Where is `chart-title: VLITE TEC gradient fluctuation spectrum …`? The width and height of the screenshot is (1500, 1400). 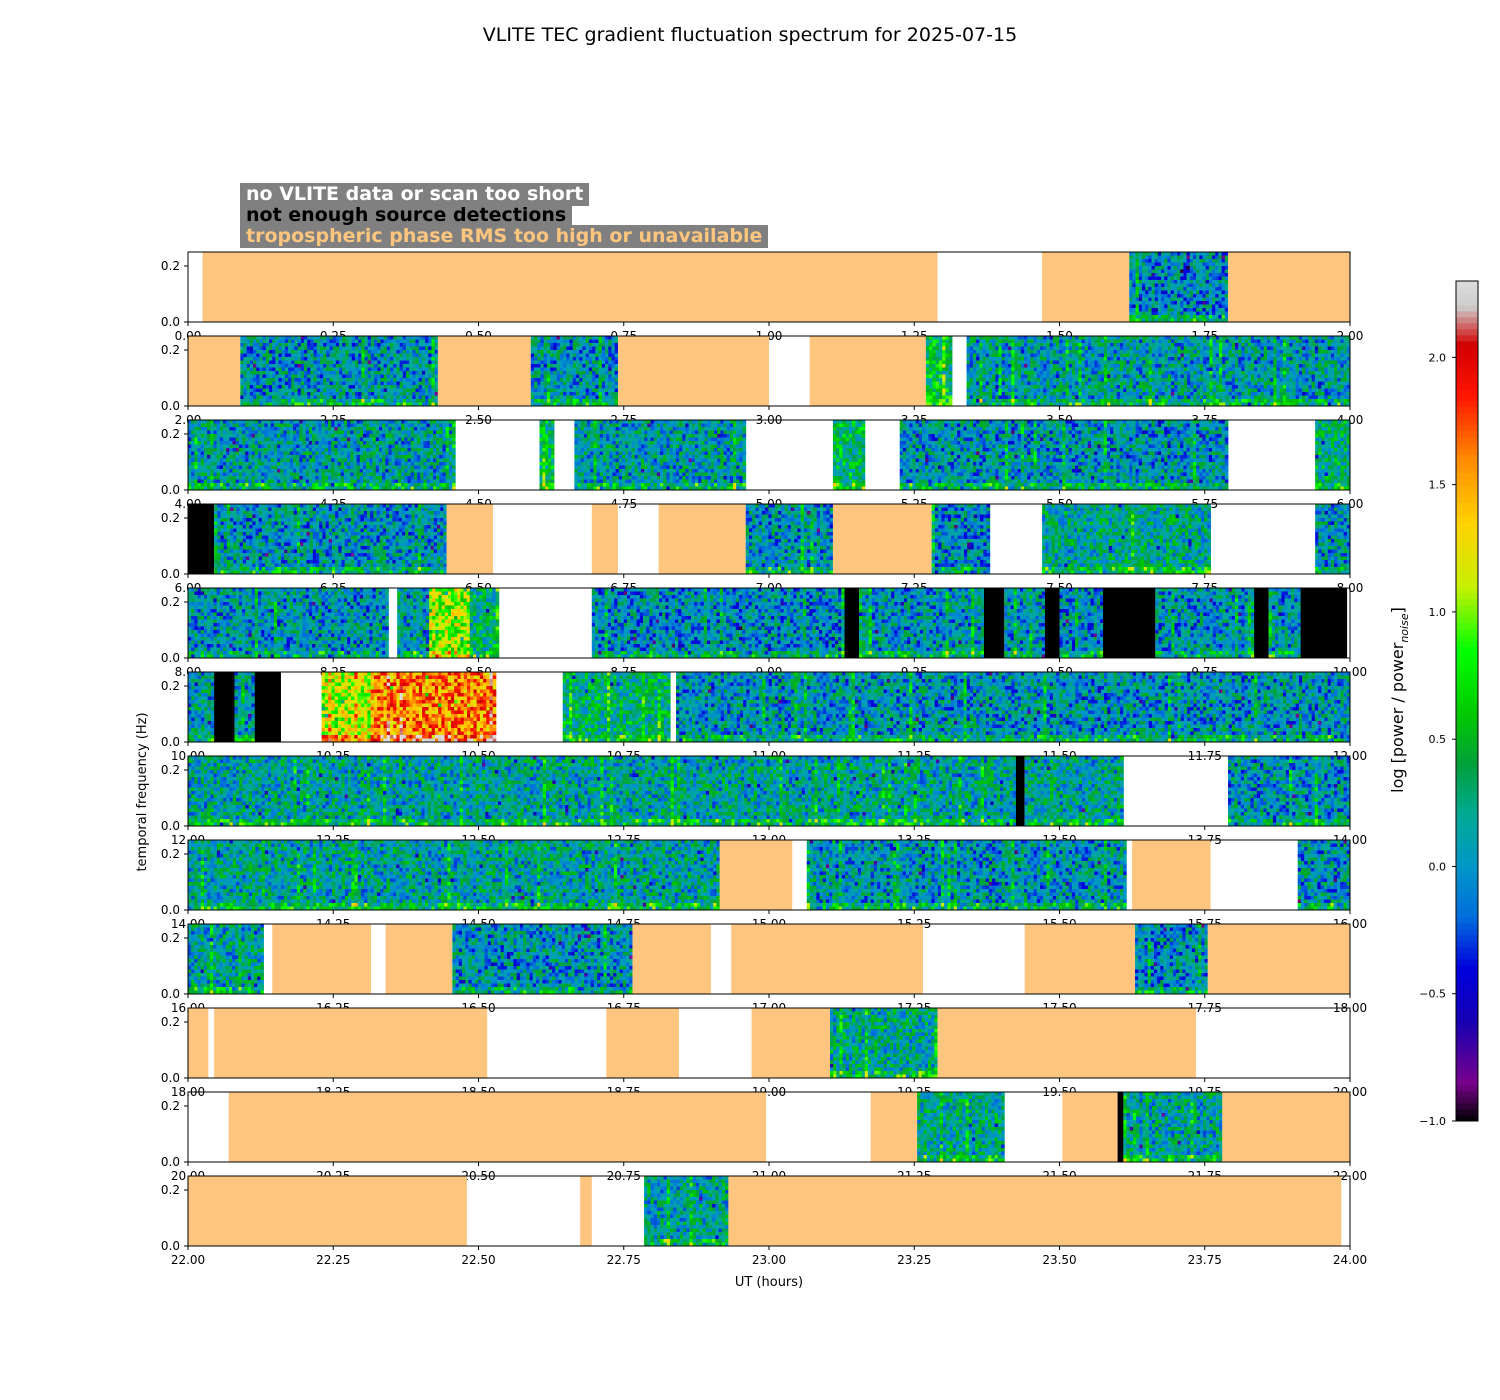
chart-title: VLITE TEC gradient fluctuation spectrum … is located at coordinates (750, 35).